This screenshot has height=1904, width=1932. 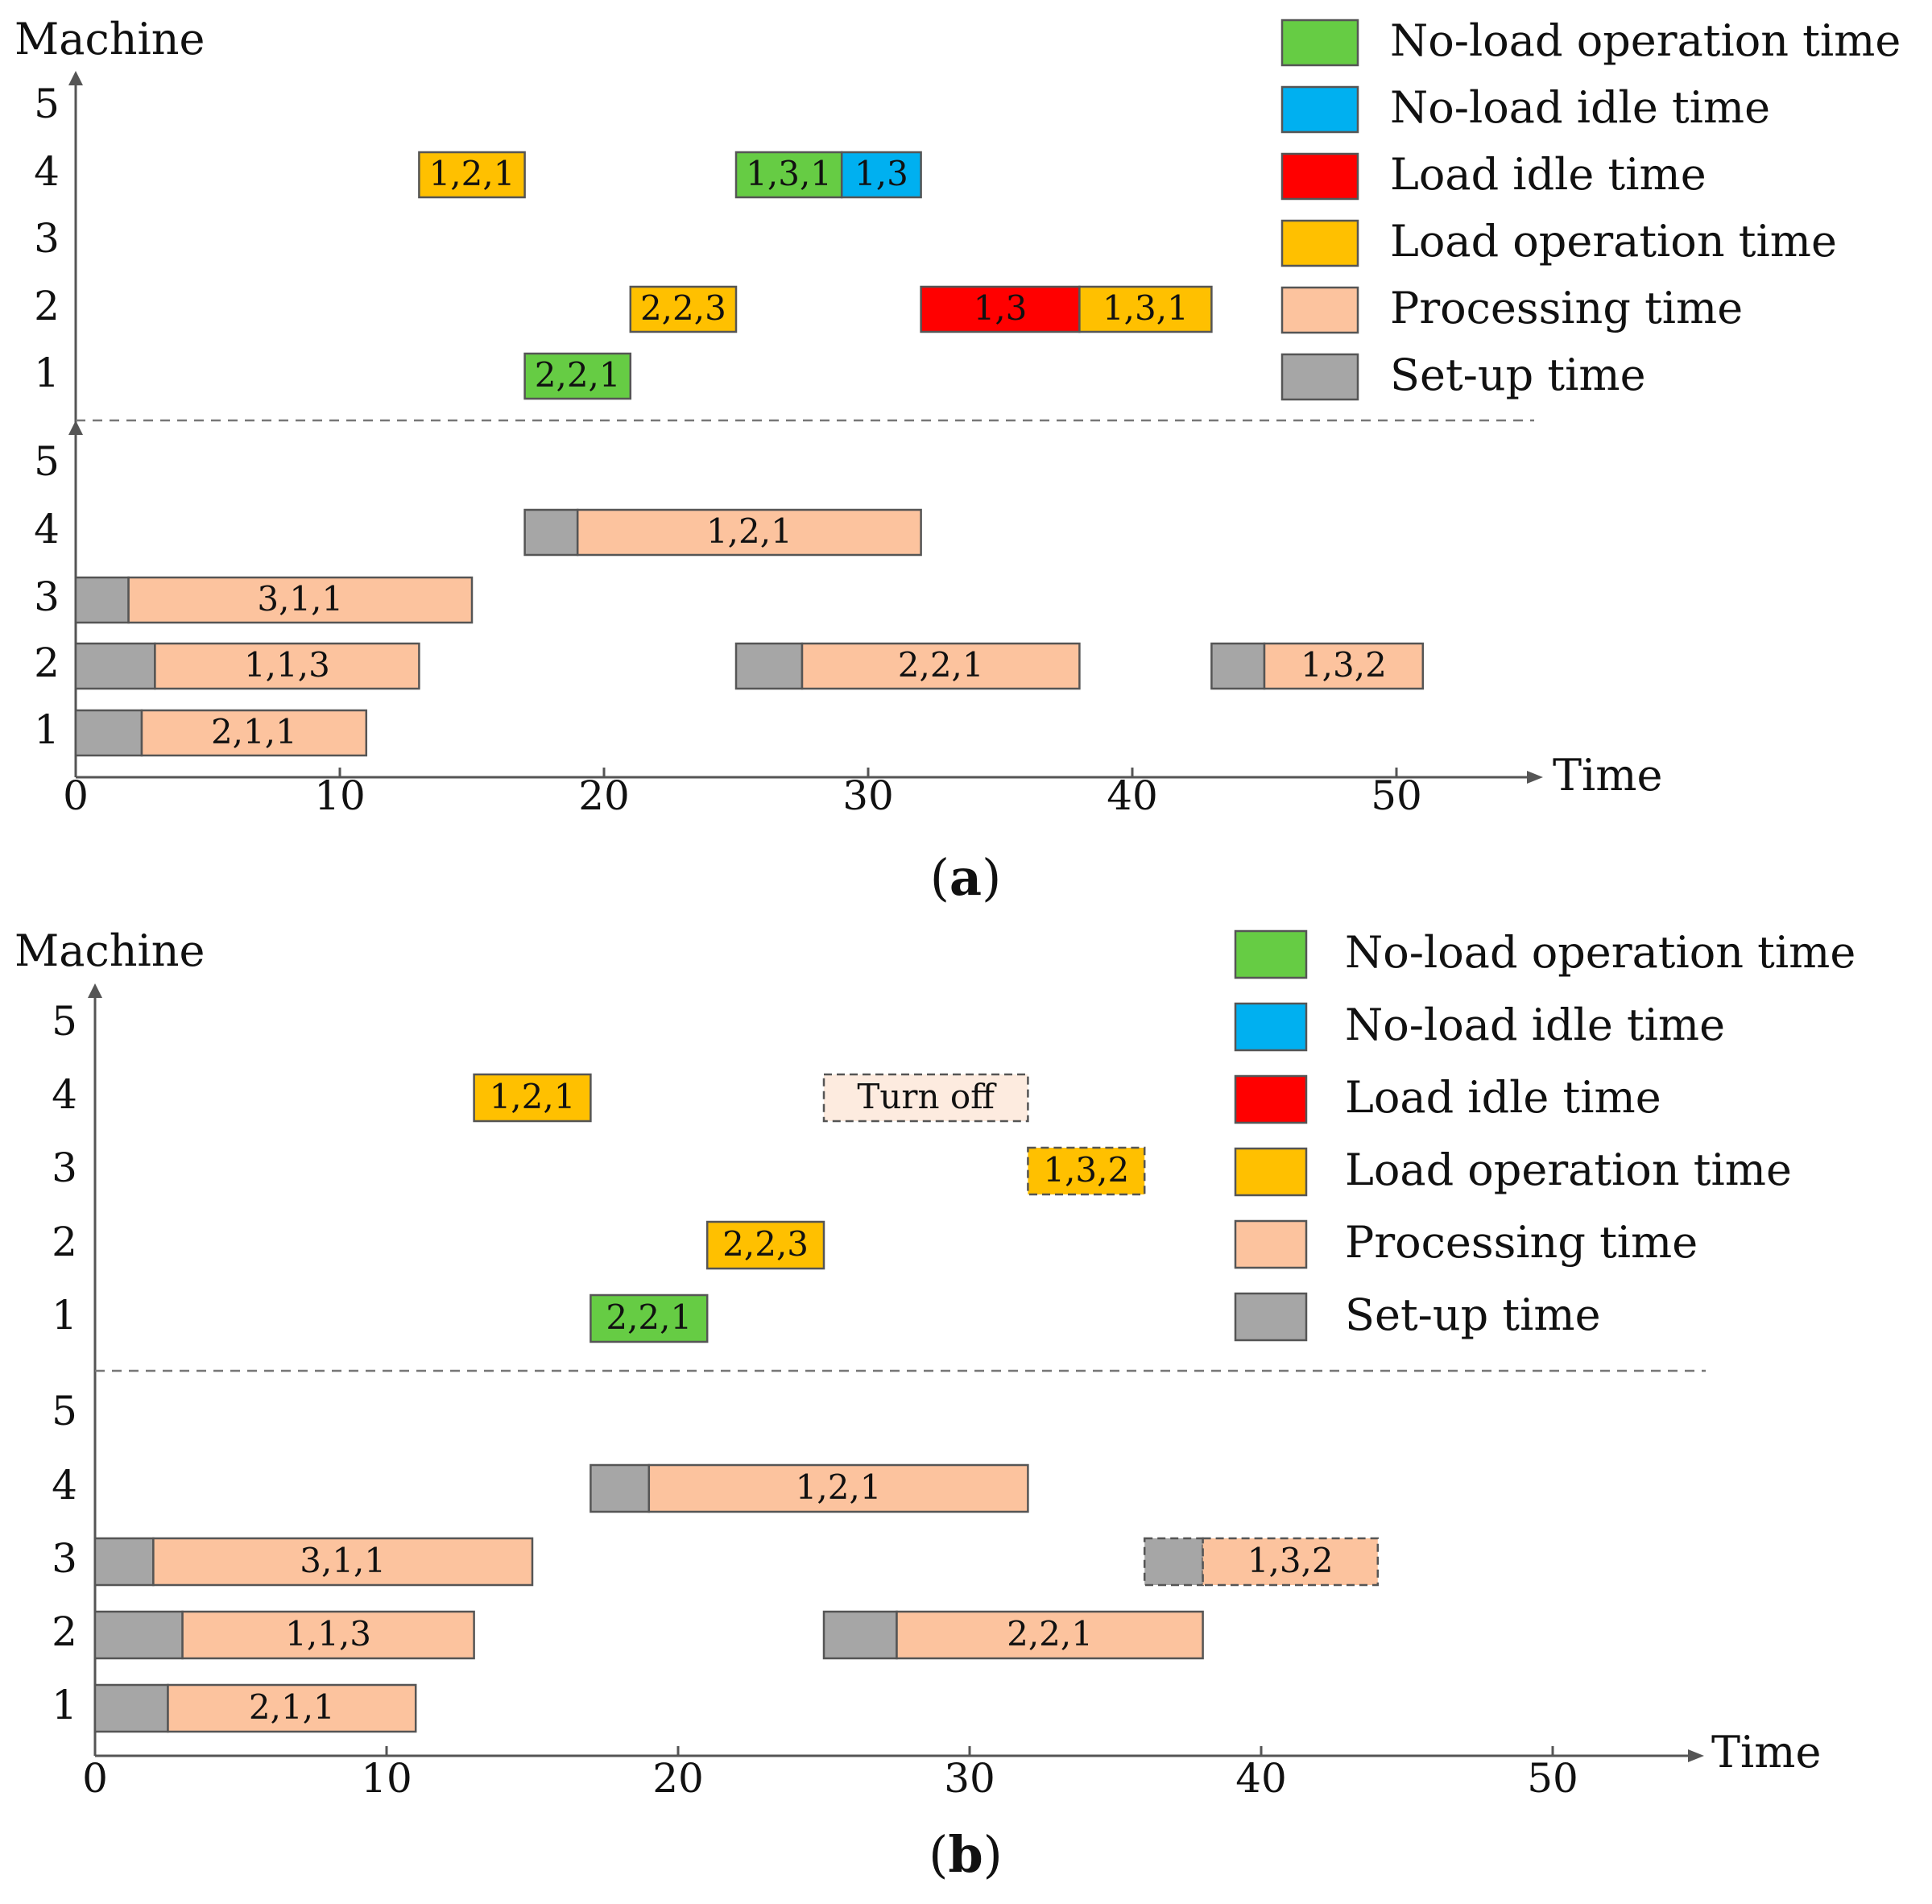 I want to click on y-tick-label-upper: 1, so click(x=47, y=373).